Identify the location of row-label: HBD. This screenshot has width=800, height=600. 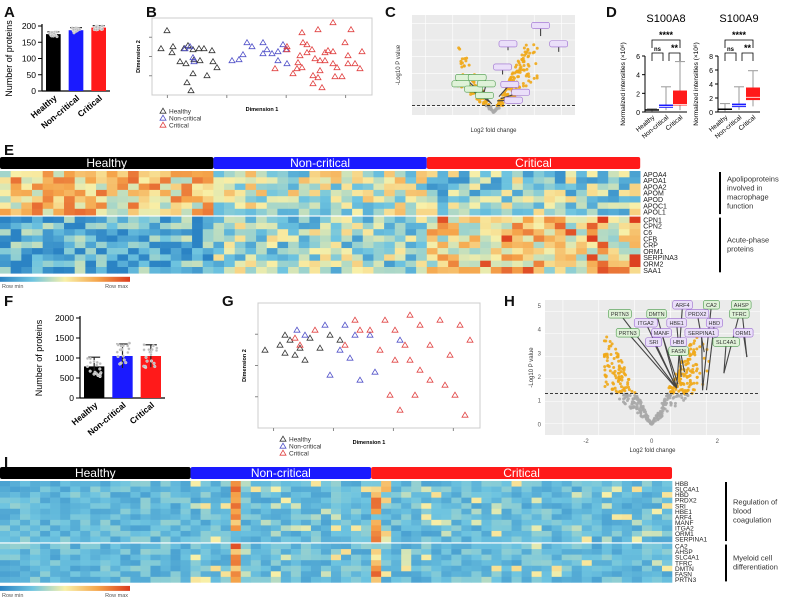
(682, 495).